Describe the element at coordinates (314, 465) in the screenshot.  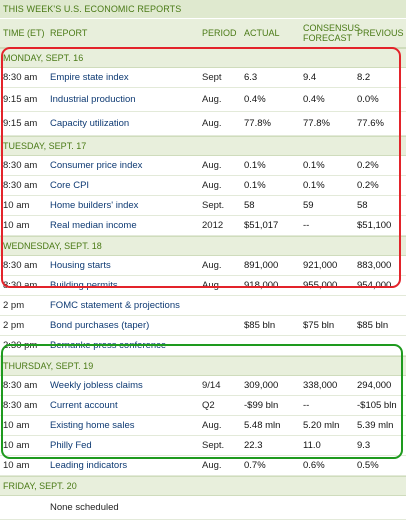
I see `cell-consensus: 0.6%` at that location.